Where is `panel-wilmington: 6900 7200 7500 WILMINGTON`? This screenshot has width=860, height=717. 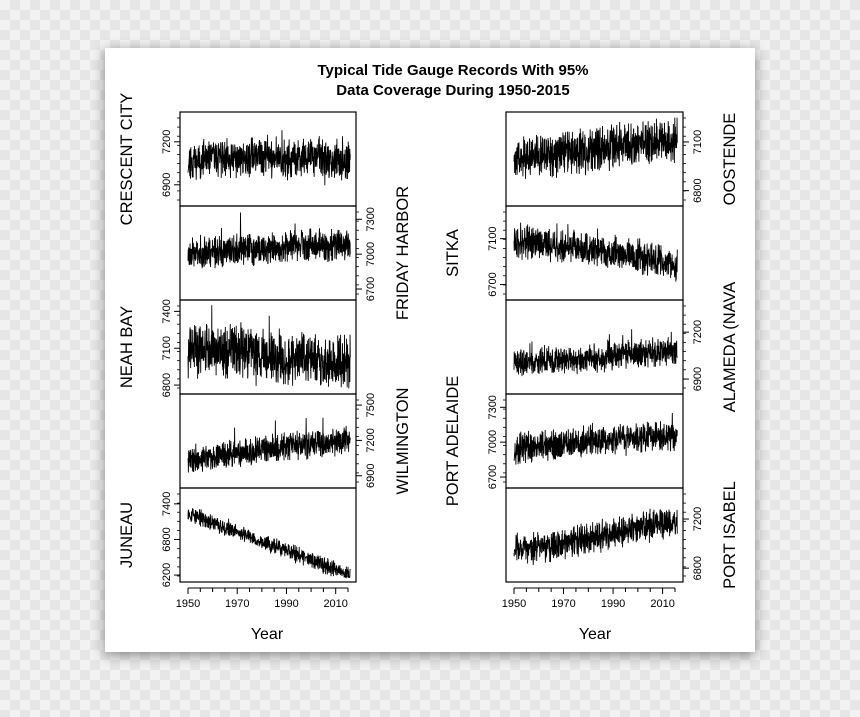
panel-wilmington: 6900 7200 7500 WILMINGTON is located at coordinates (295, 441).